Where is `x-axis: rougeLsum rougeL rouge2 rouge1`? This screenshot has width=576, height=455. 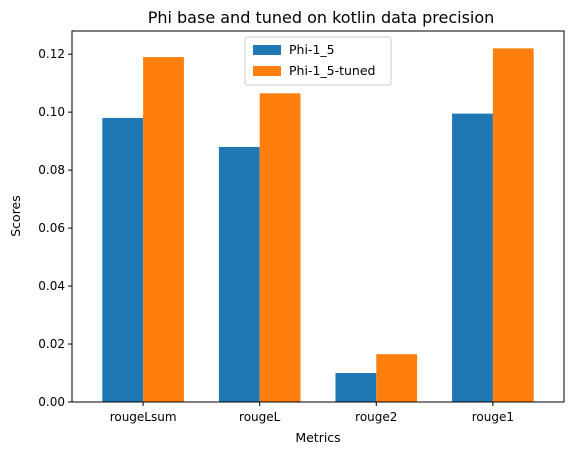
x-axis: rougeLsum rougeL rouge2 rouge1 is located at coordinates (312, 413).